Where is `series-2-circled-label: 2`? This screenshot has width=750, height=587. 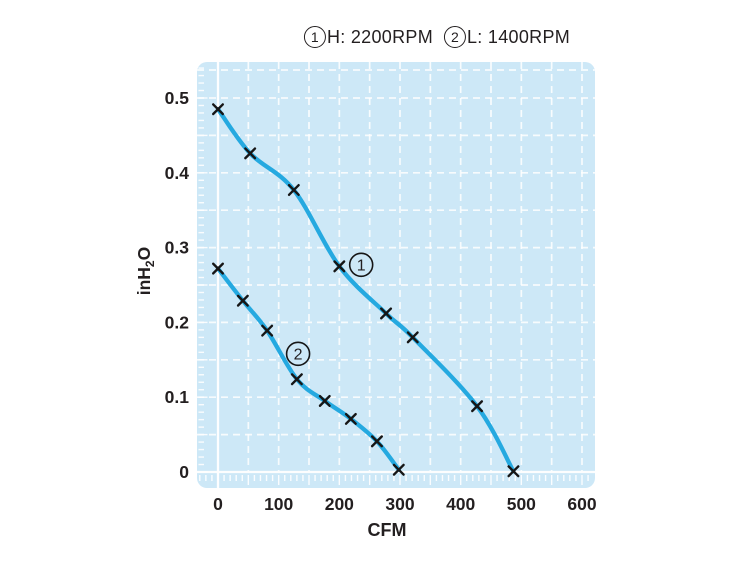 series-2-circled-label: 2 is located at coordinates (298, 354).